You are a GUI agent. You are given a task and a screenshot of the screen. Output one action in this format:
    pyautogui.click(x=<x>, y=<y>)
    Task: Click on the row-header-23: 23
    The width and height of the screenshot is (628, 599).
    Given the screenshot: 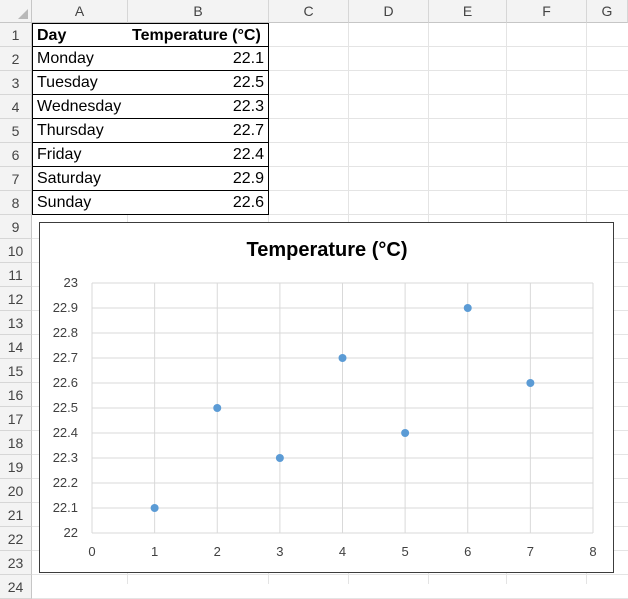 What is the action you would take?
    pyautogui.click(x=16, y=563)
    